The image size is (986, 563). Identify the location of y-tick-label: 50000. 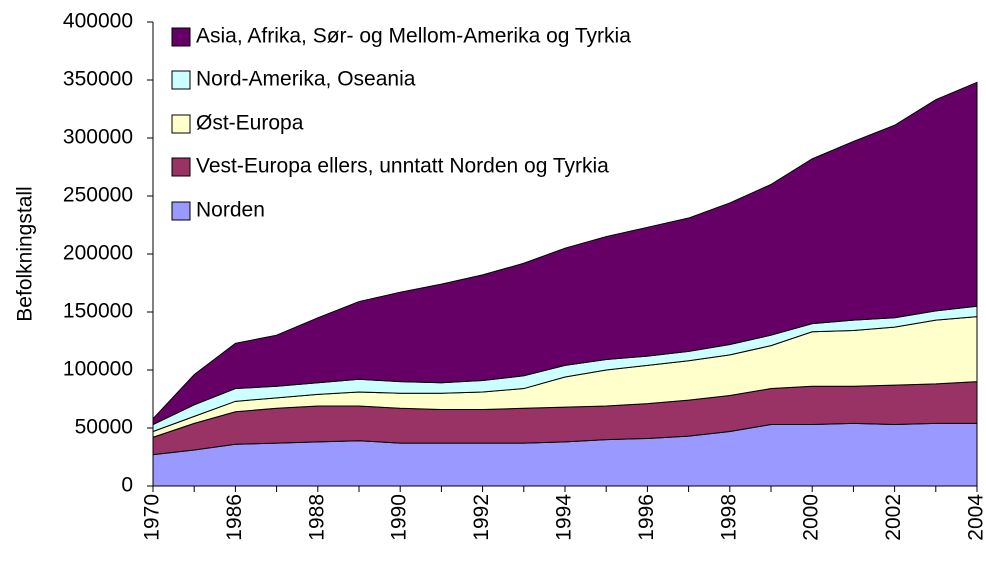
(104, 427).